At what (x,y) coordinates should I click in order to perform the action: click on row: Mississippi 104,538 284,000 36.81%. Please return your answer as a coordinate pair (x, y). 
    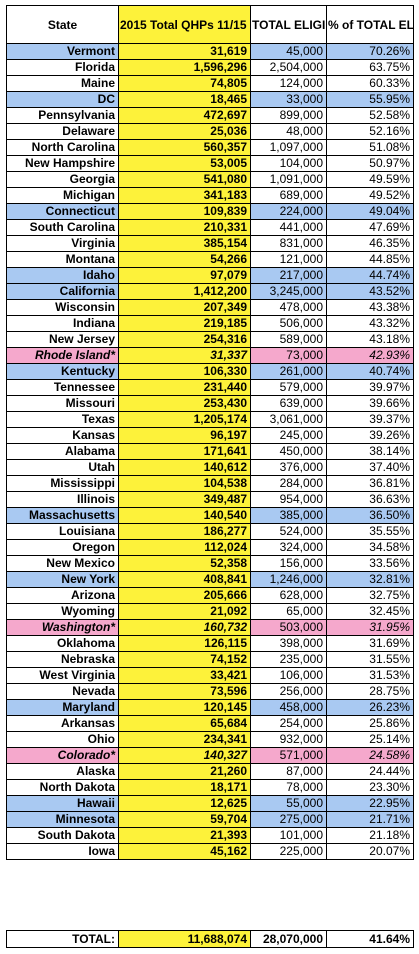
    Looking at the image, I should click on (210, 483).